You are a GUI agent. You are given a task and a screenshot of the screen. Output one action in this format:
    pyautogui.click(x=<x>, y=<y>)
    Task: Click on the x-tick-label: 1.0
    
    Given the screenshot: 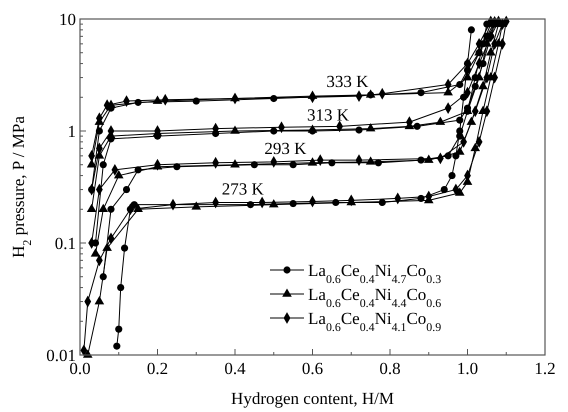 What is the action you would take?
    pyautogui.click(x=467, y=368)
    